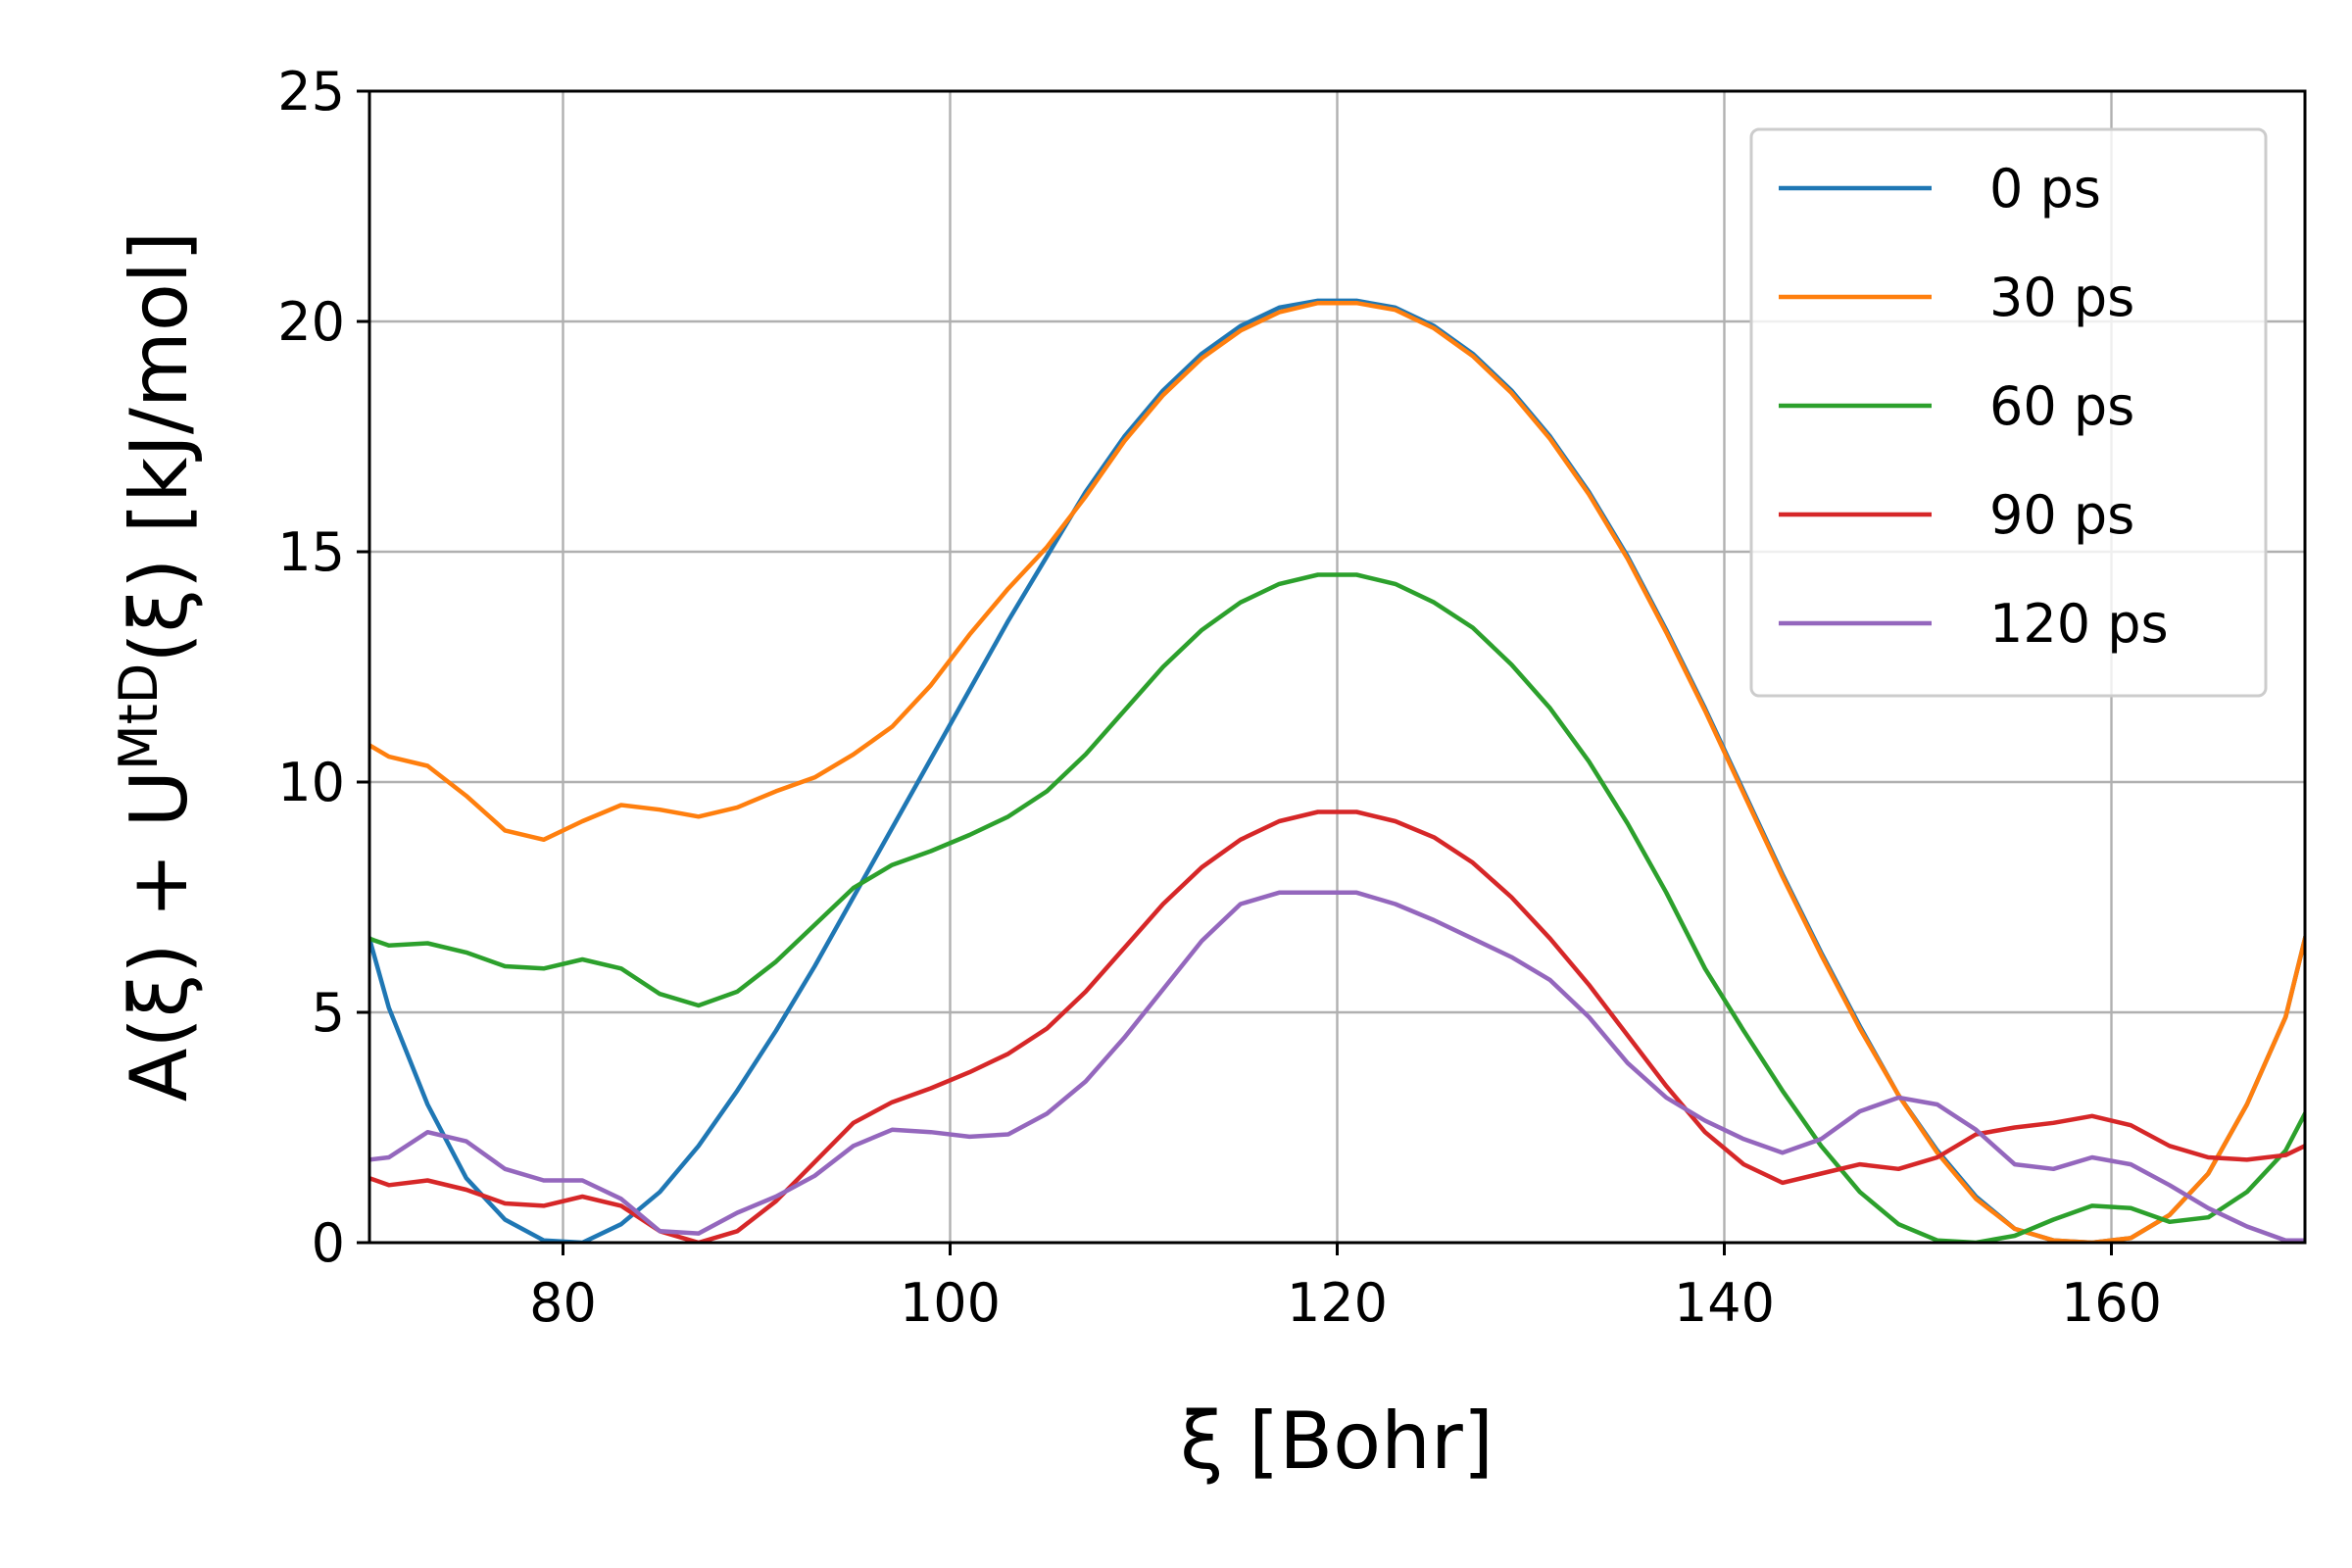 This screenshot has width=2352, height=1568. What do you see at coordinates (563, 1303) in the screenshot?
I see `x-tick-label: 80` at bounding box center [563, 1303].